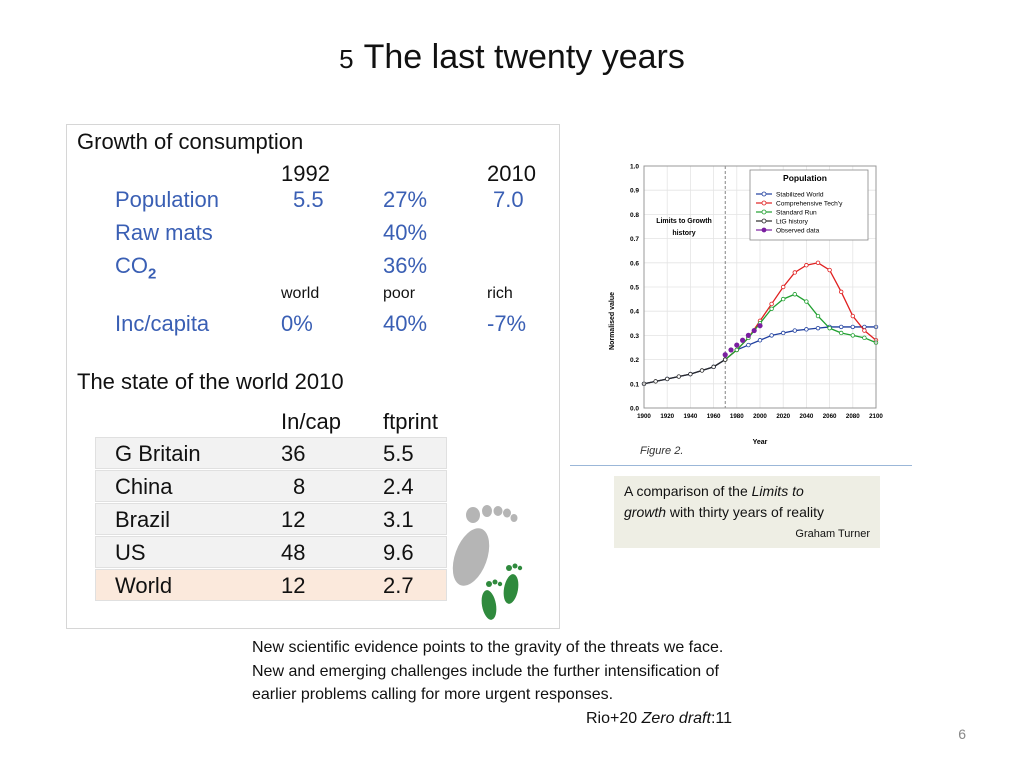 The height and width of the screenshot is (768, 1024). Describe the element at coordinates (634, 384) in the screenshot. I see `y-tick-label: 0.1` at that location.